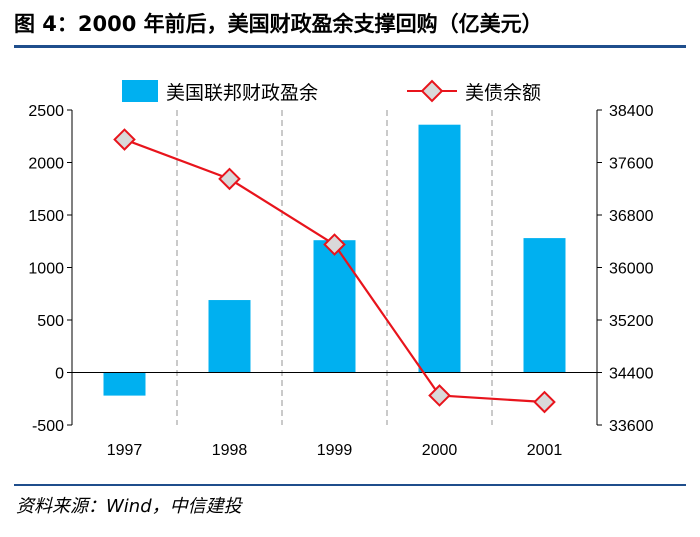 Image resolution: width=700 pixels, height=537 pixels. What do you see at coordinates (124, 384) in the screenshot?
I see `bar-1997` at bounding box center [124, 384].